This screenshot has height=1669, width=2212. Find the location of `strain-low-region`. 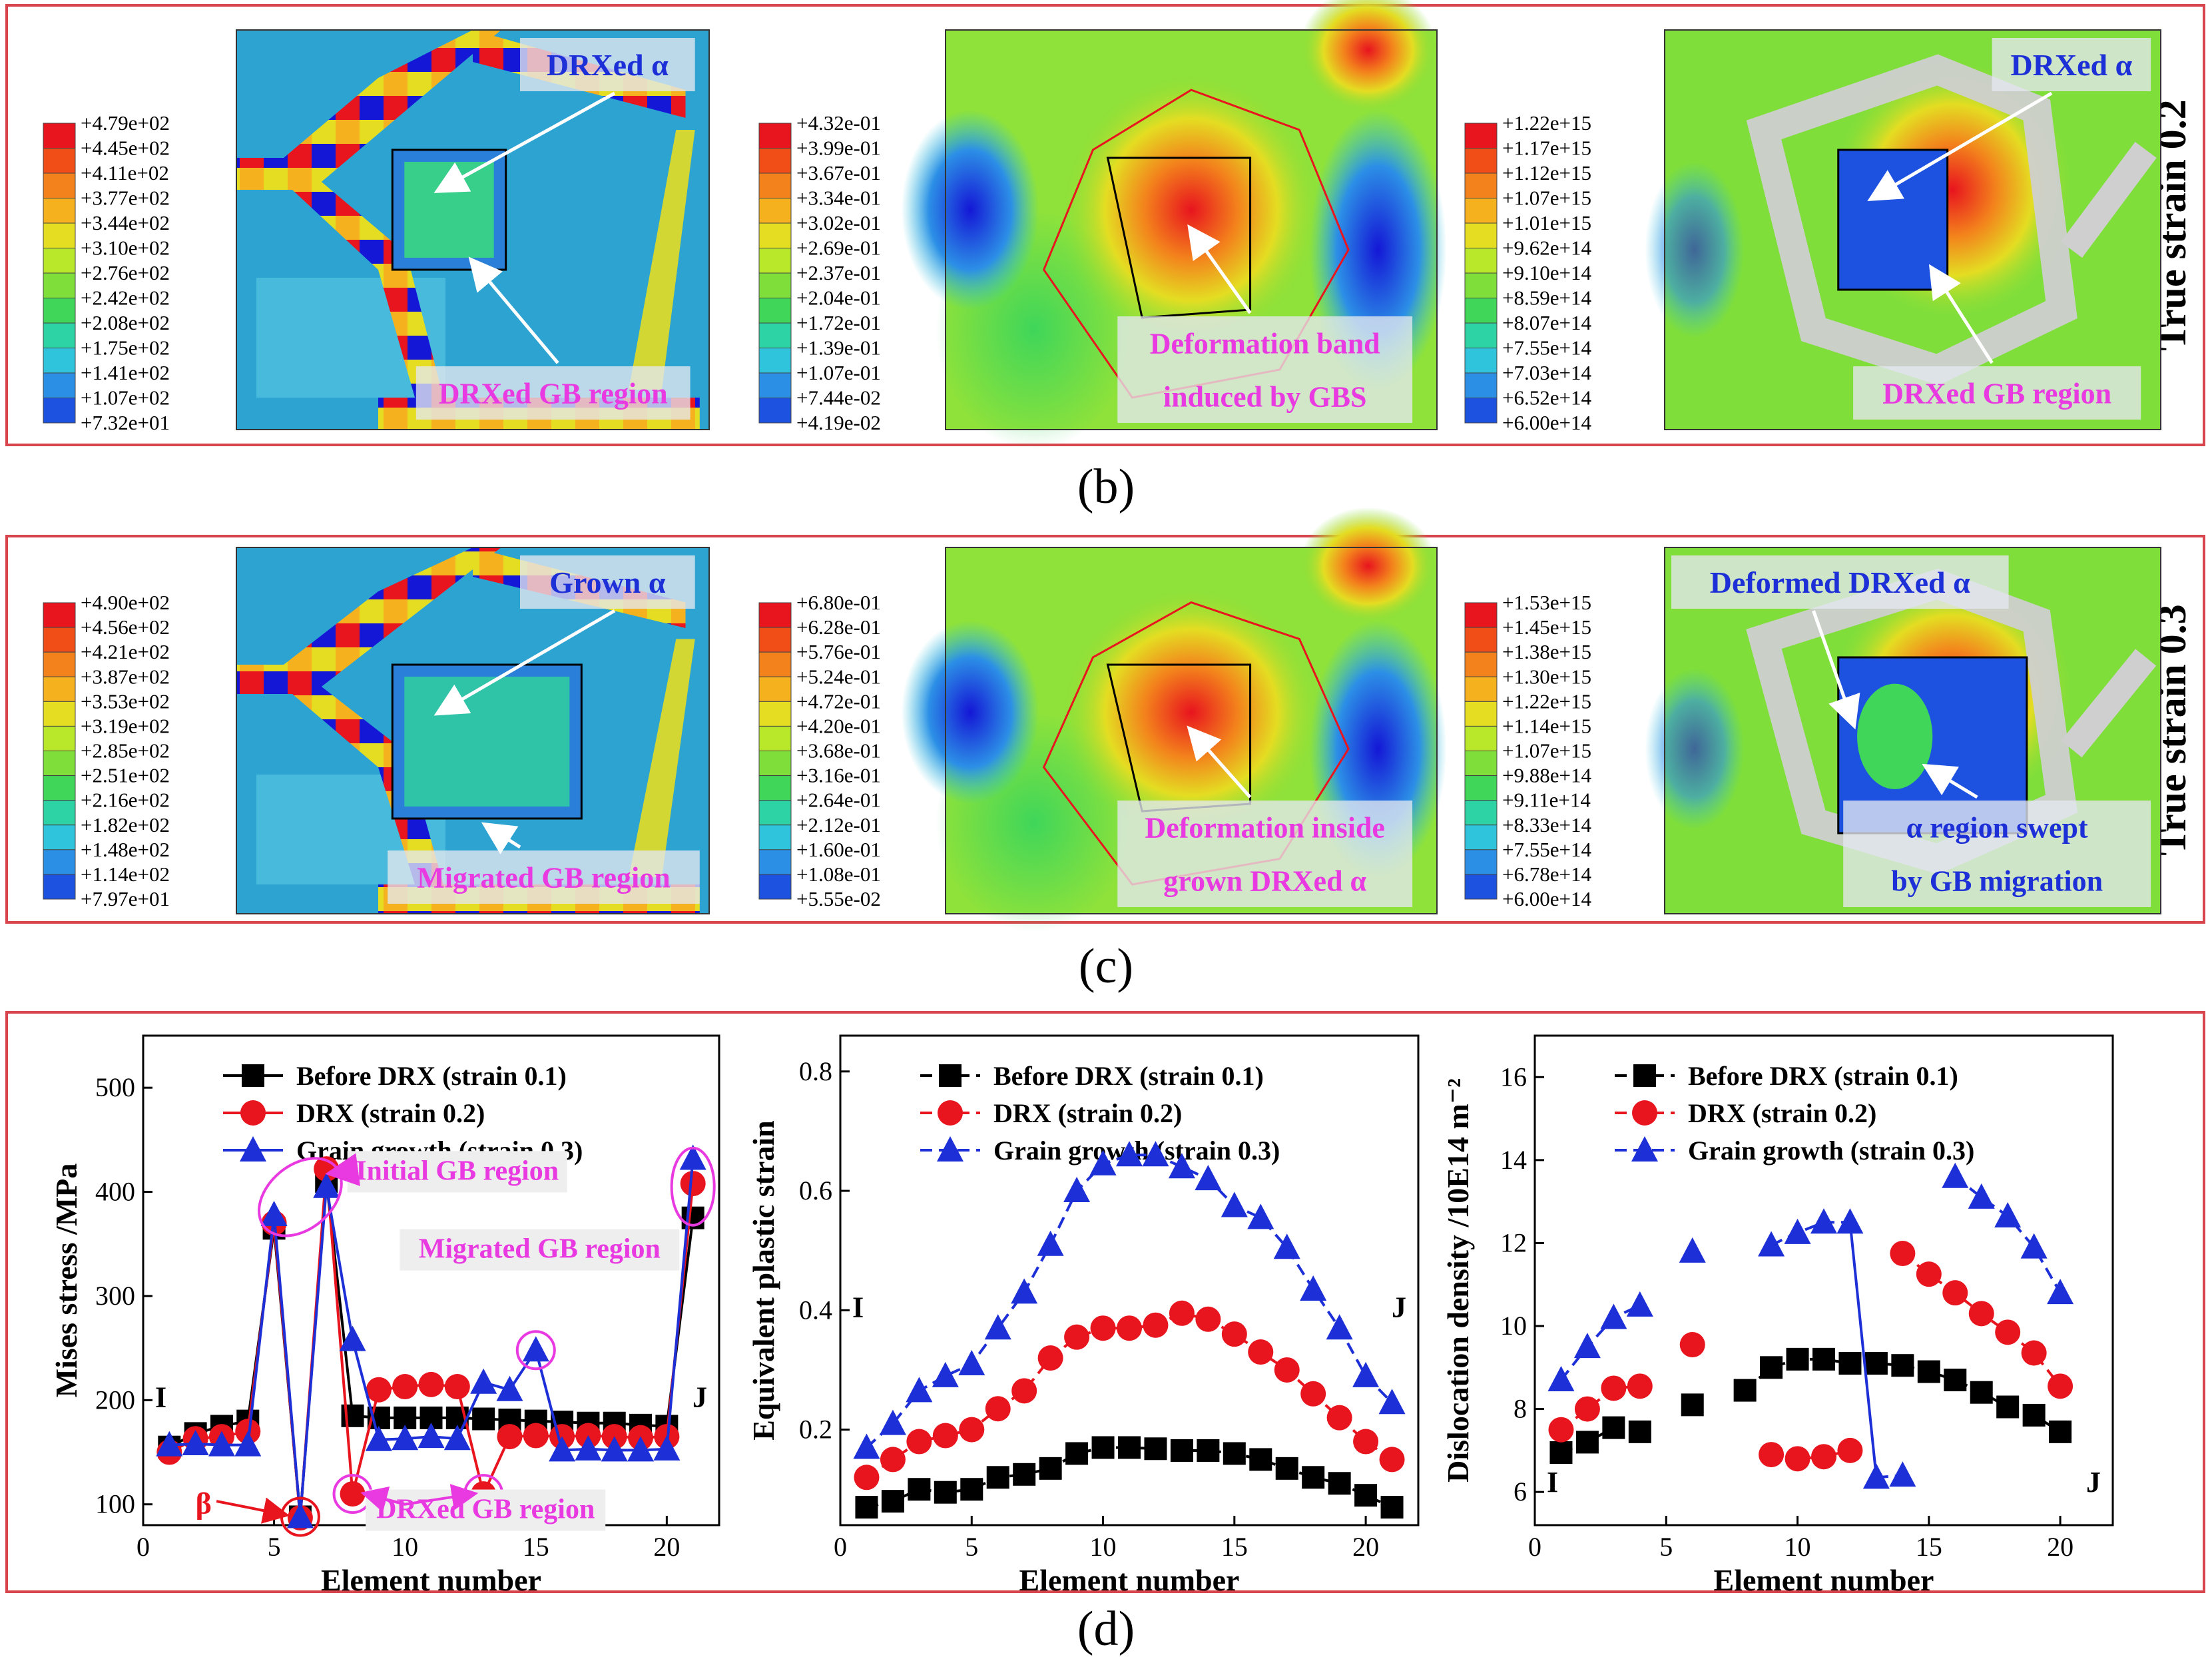

strain-low-region is located at coordinates (970, 712).